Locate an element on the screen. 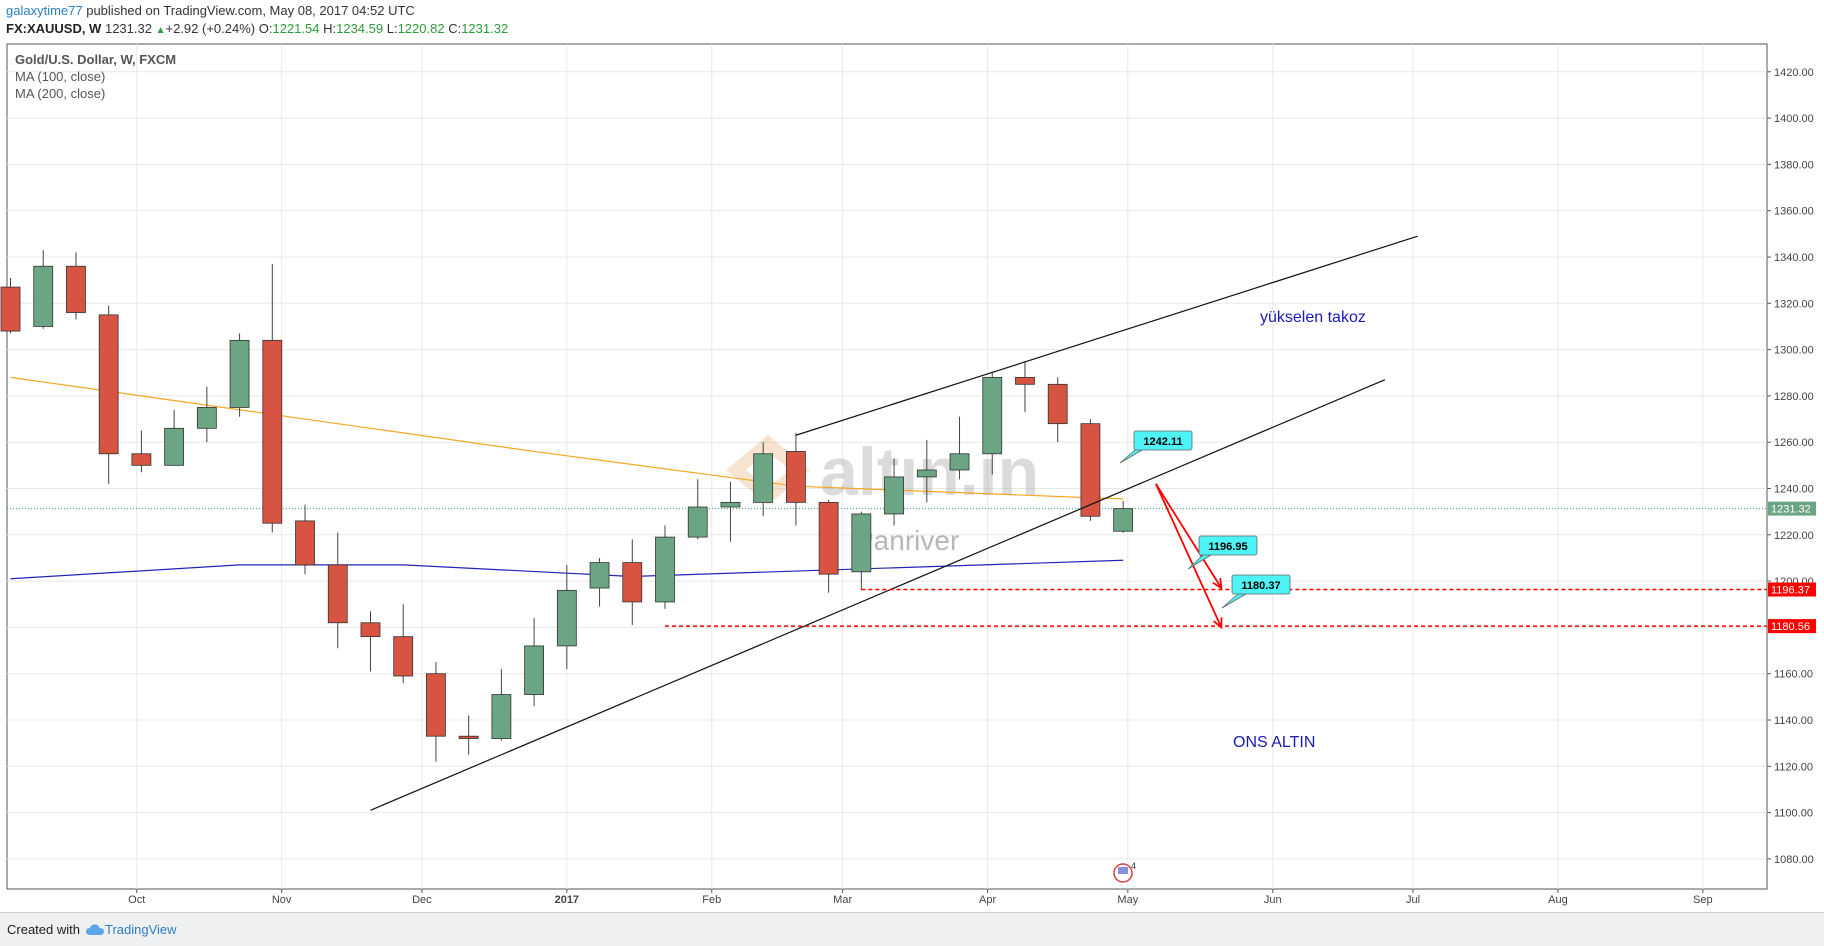 This screenshot has width=1824, height=946. change-text: +2.92 (+0.24%) is located at coordinates (210, 28).